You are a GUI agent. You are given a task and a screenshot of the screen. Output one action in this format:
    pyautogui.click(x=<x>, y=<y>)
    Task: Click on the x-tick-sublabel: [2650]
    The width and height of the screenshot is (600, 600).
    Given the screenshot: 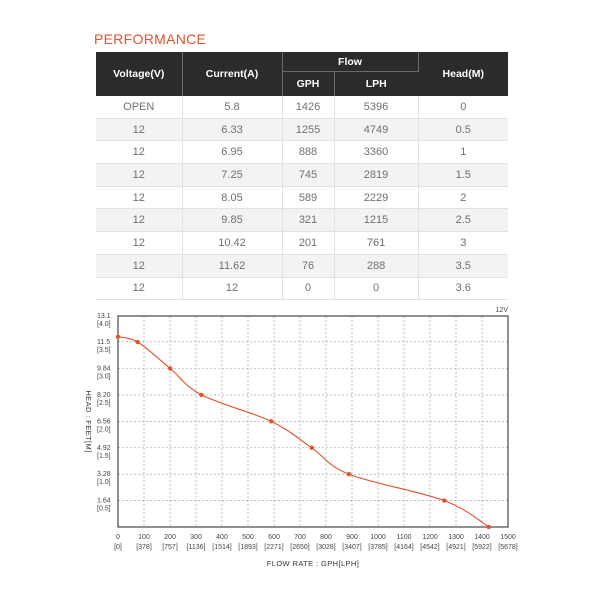 What is the action you would take?
    pyautogui.click(x=300, y=547)
    